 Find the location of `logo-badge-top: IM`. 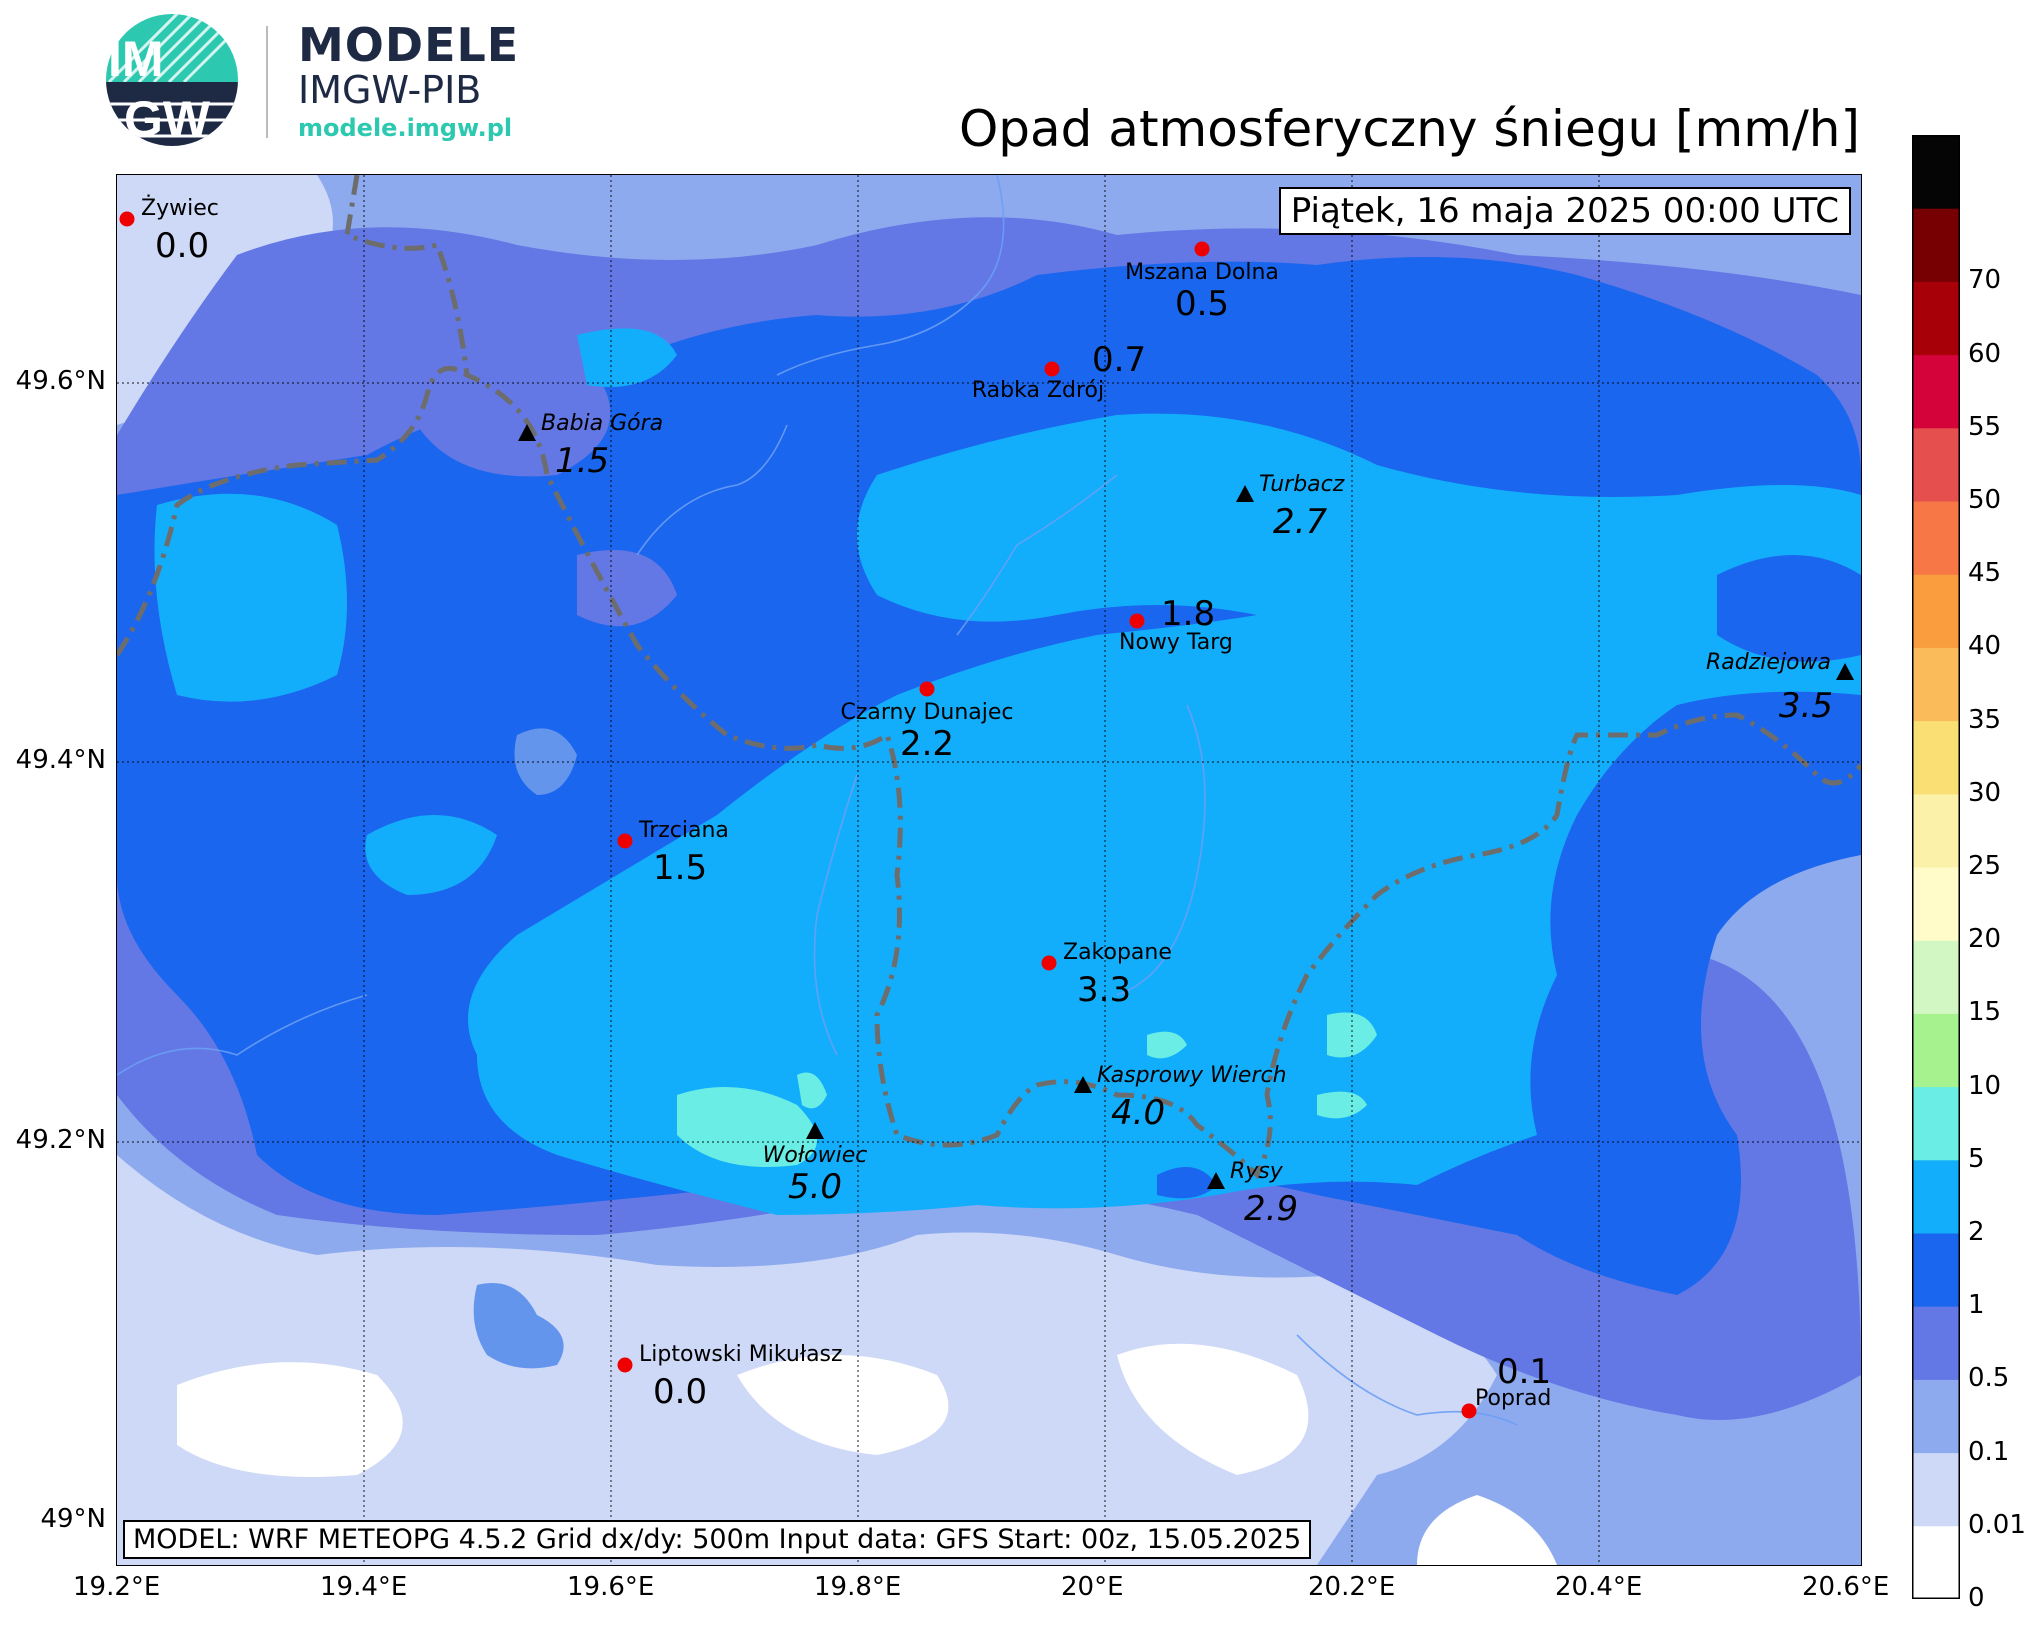

logo-badge-top: IM is located at coordinates (136, 59).